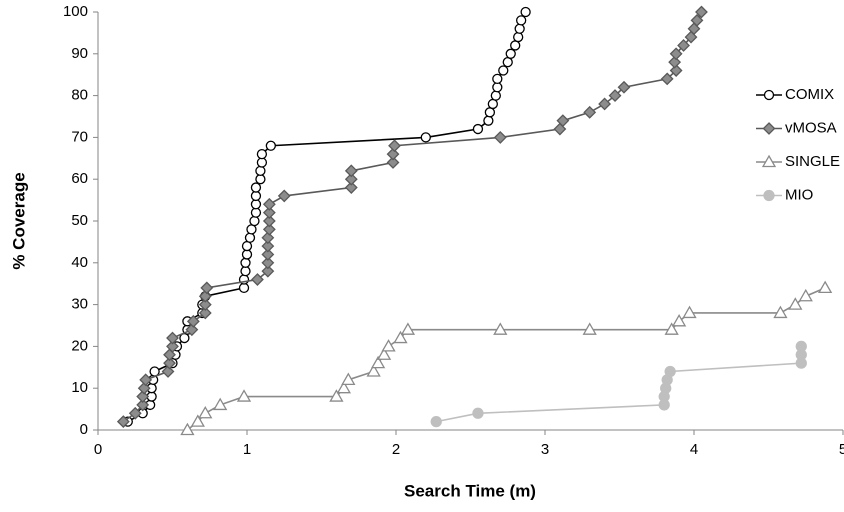  Describe the element at coordinates (812, 161) in the screenshot. I see `legend-label: SINGLE` at that location.